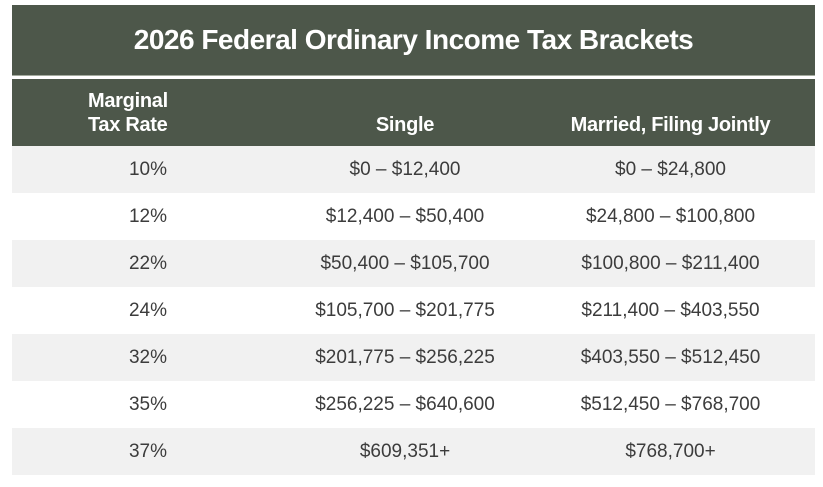 Image resolution: width=823 pixels, height=487 pixels. I want to click on cell-married-range: $0 – $24,800, so click(670, 169).